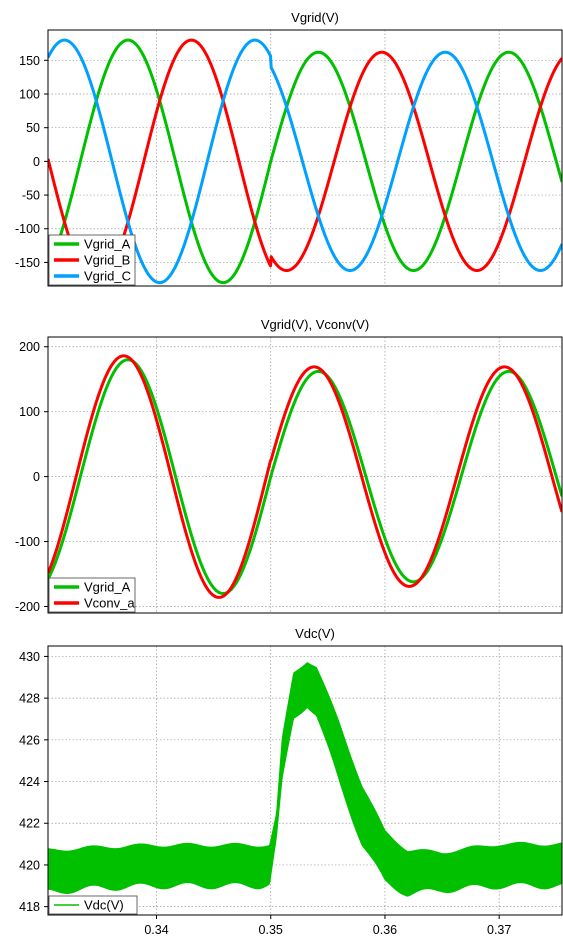 The image size is (563, 949). What do you see at coordinates (315, 633) in the screenshot?
I see `chart-title: Vdc(V)` at bounding box center [315, 633].